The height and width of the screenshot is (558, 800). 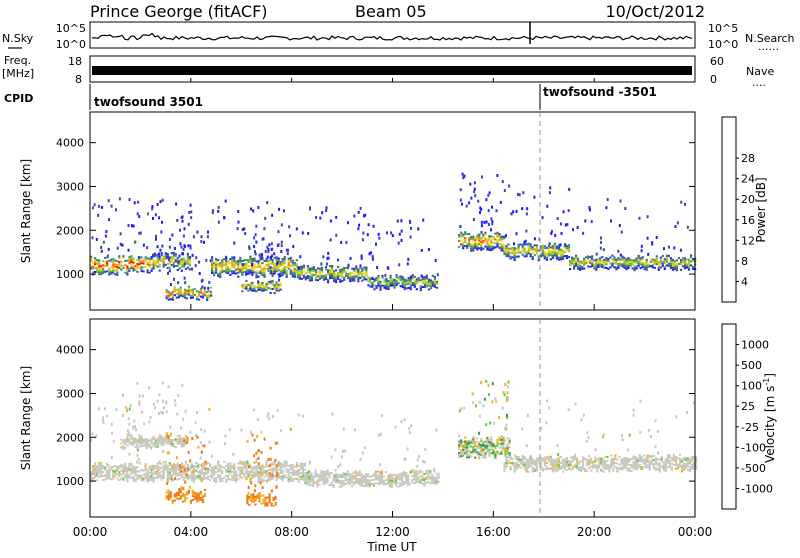 I want to click on y-tick-label: 4000, so click(x=70, y=143).